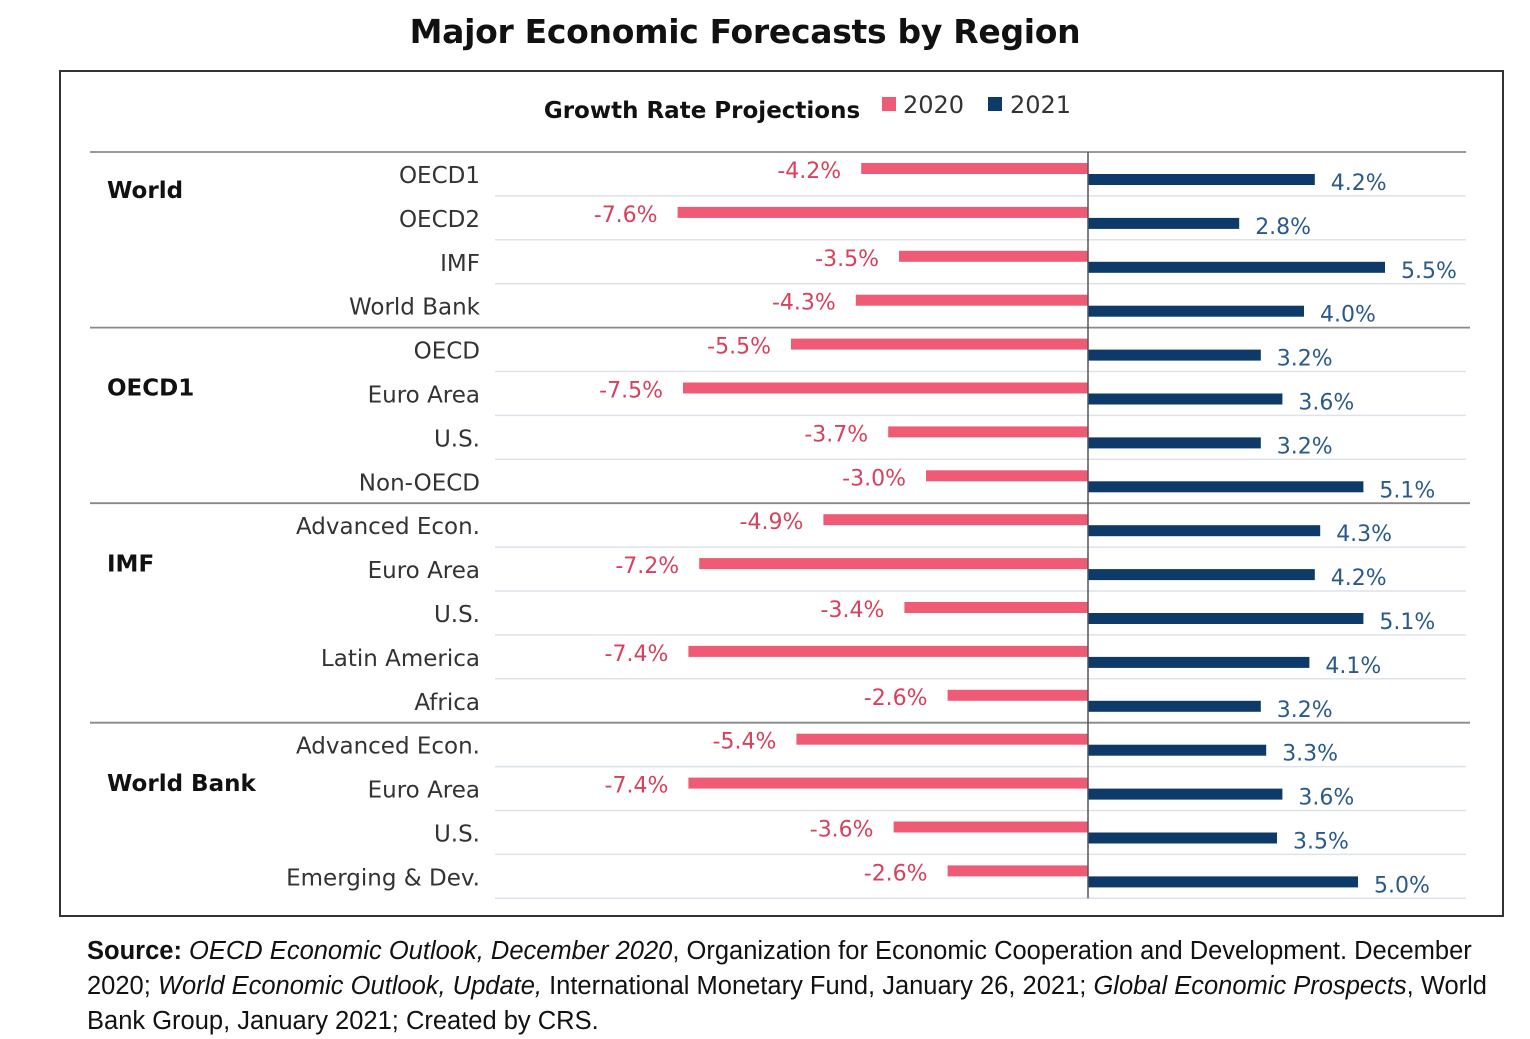 Image resolution: width=1530 pixels, height=1039 pixels. Describe the element at coordinates (809, 171) in the screenshot. I see `data-label-2020: -4.2%` at that location.